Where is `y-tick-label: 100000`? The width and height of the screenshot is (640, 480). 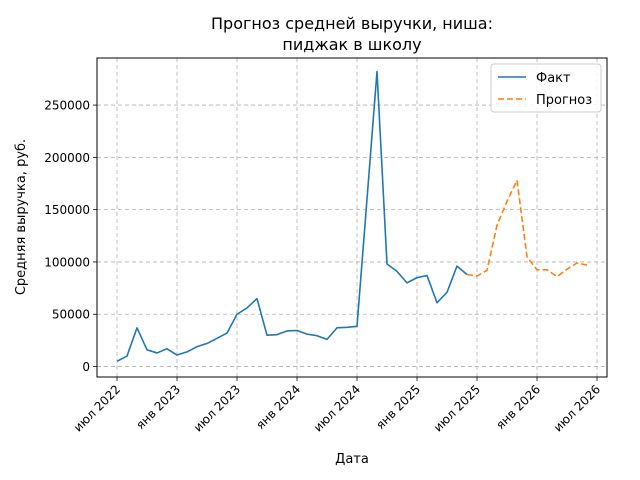
y-tick-label: 100000 is located at coordinates (67, 262).